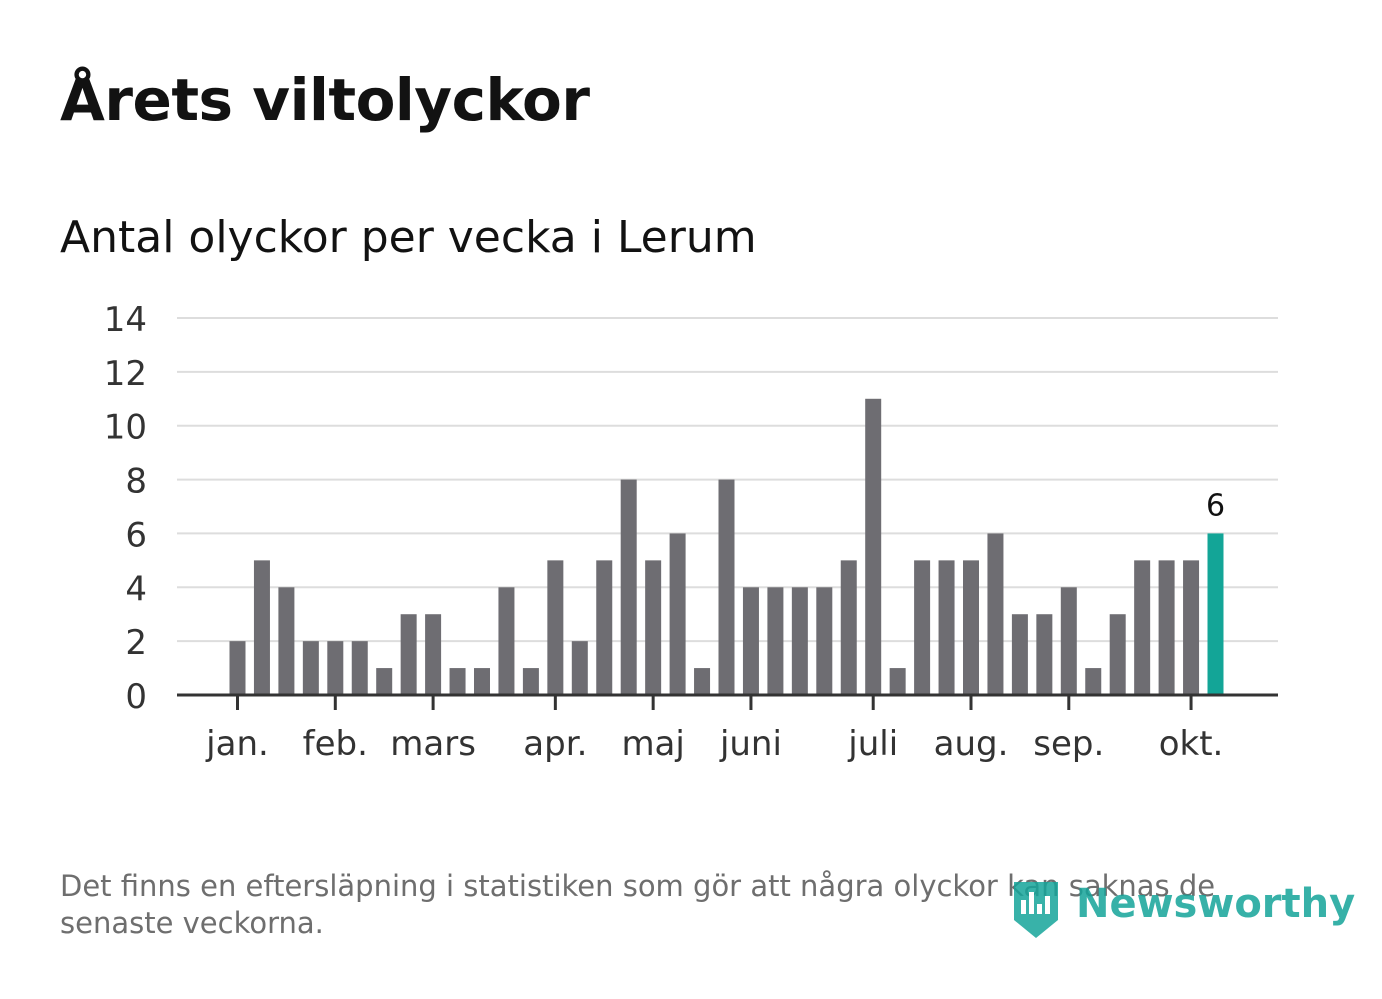  I want to click on x-tick-label: maj, so click(652, 744).